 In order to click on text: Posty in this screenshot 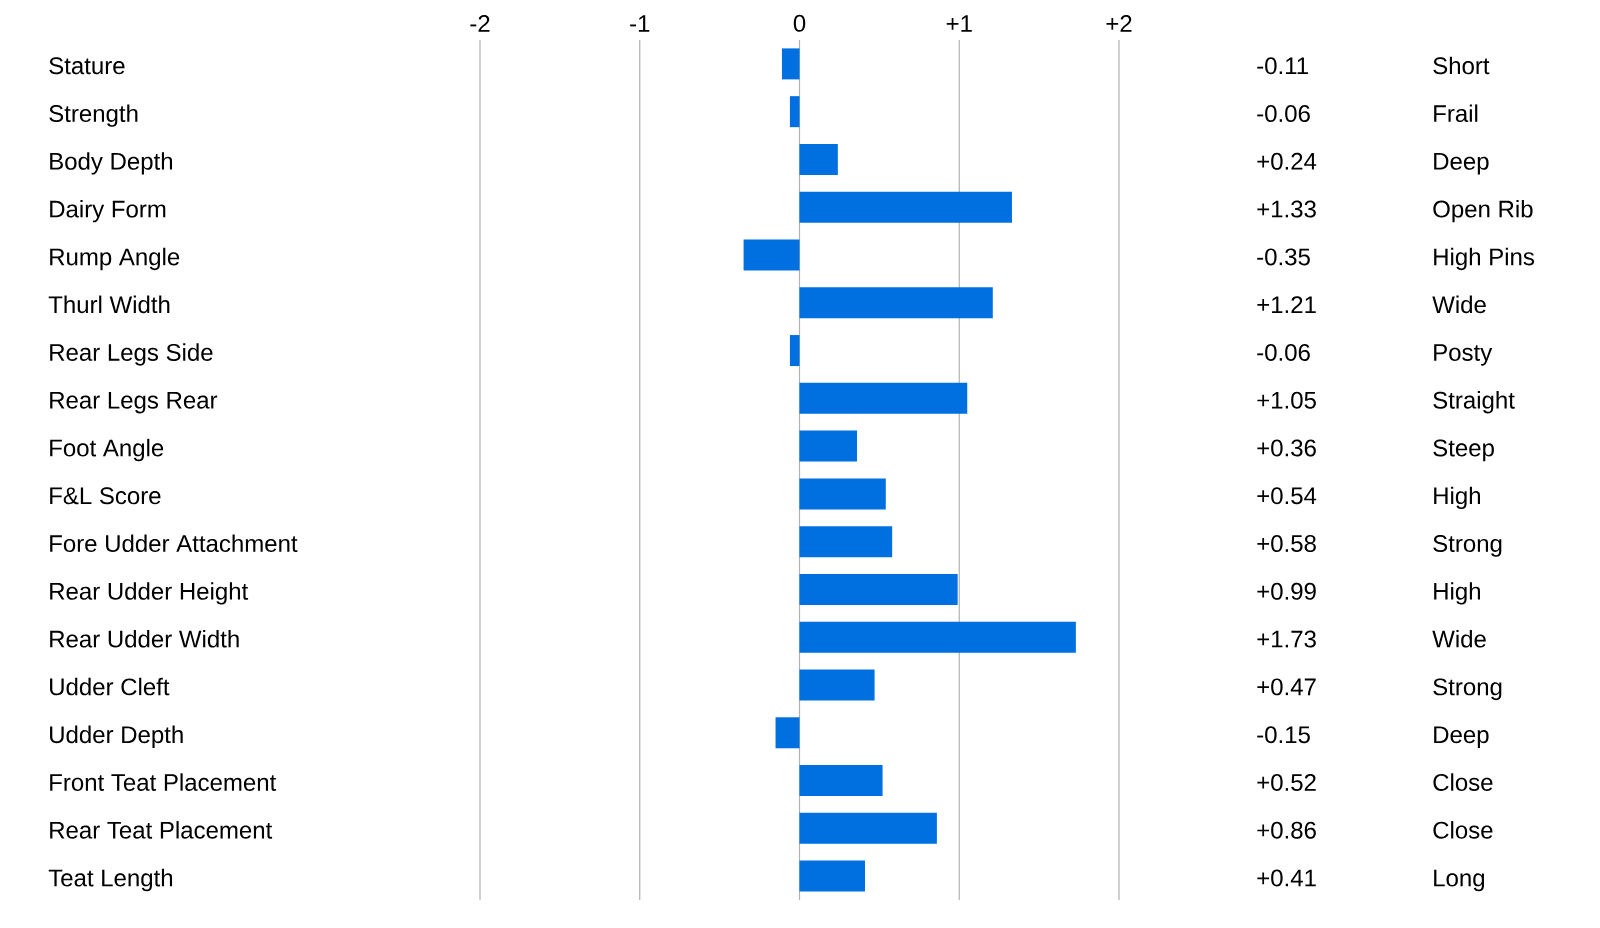, I will do `click(1463, 355)`.